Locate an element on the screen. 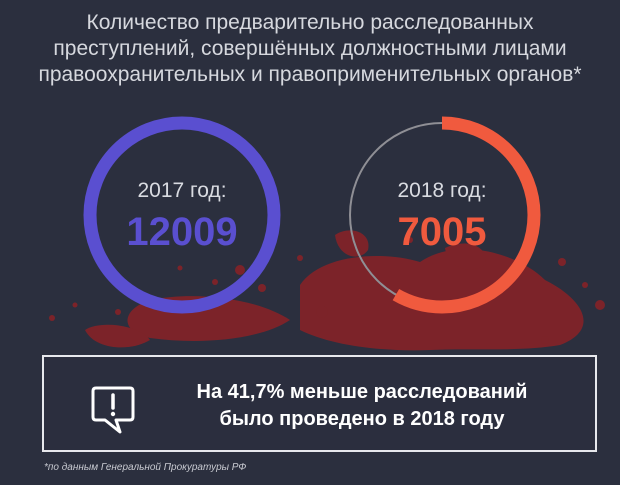 The width and height of the screenshot is (620, 485). year-label: 2017 год: is located at coordinates (181, 190).